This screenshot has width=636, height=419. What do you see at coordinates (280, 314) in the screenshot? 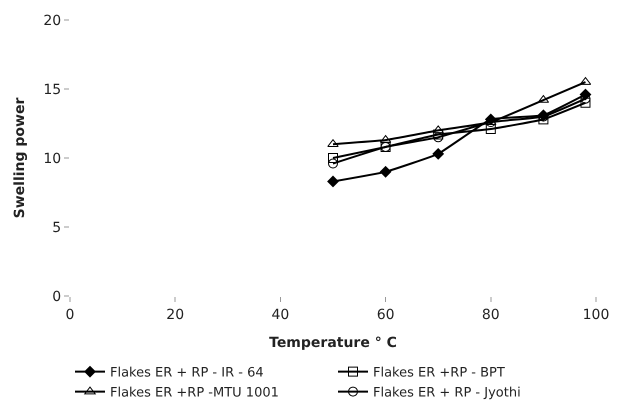
I see `x-tick-label: 40` at bounding box center [280, 314].